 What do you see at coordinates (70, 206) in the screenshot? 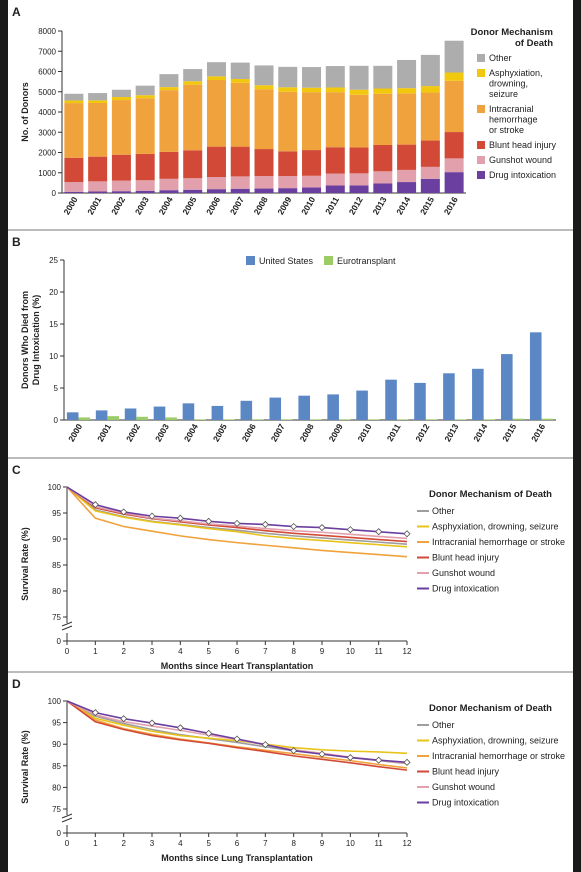
I see `x-tick-label: 2000` at bounding box center [70, 206].